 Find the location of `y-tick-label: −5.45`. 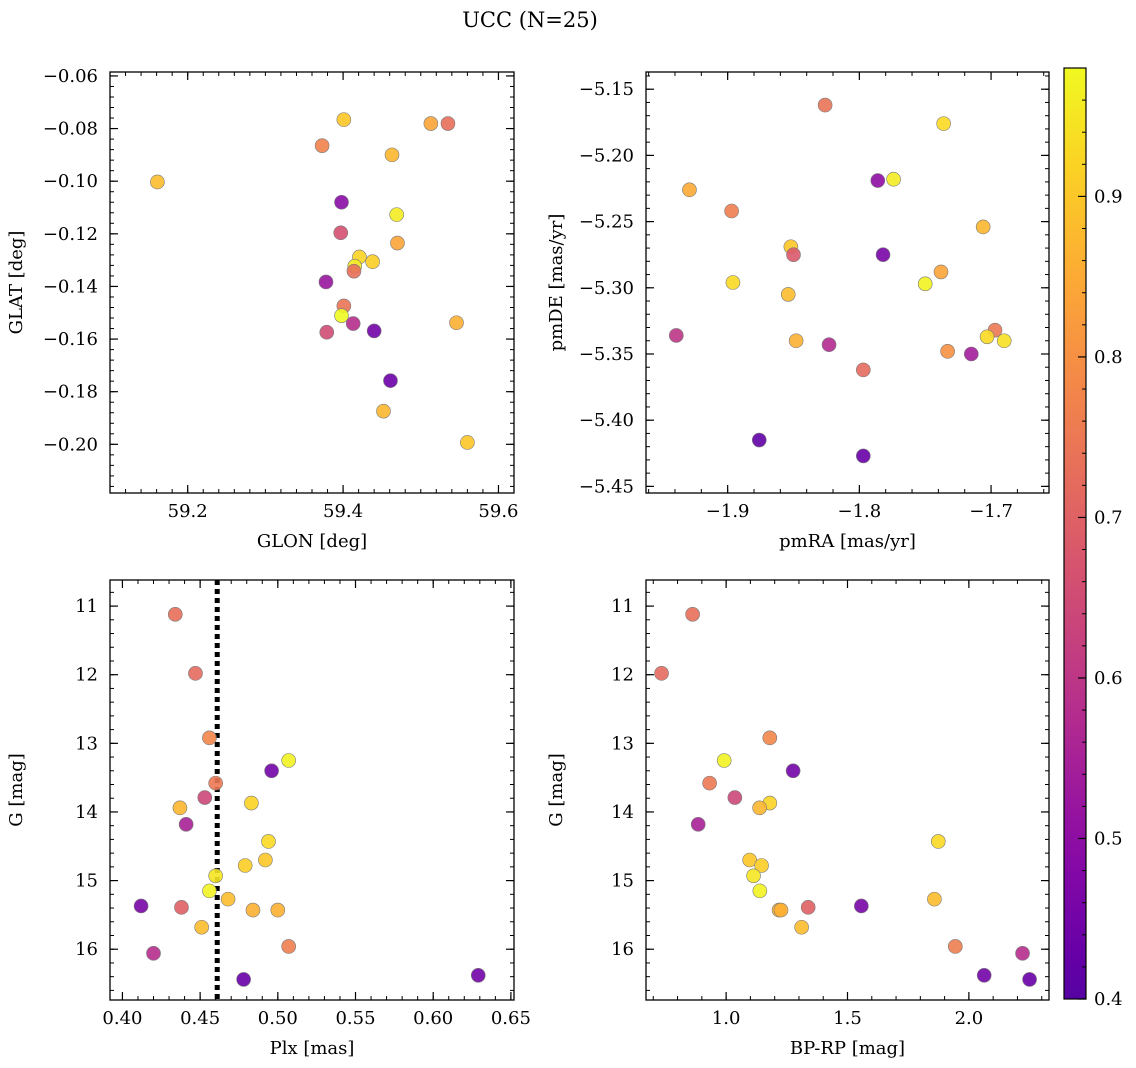

y-tick-label: −5.45 is located at coordinates (606, 486).